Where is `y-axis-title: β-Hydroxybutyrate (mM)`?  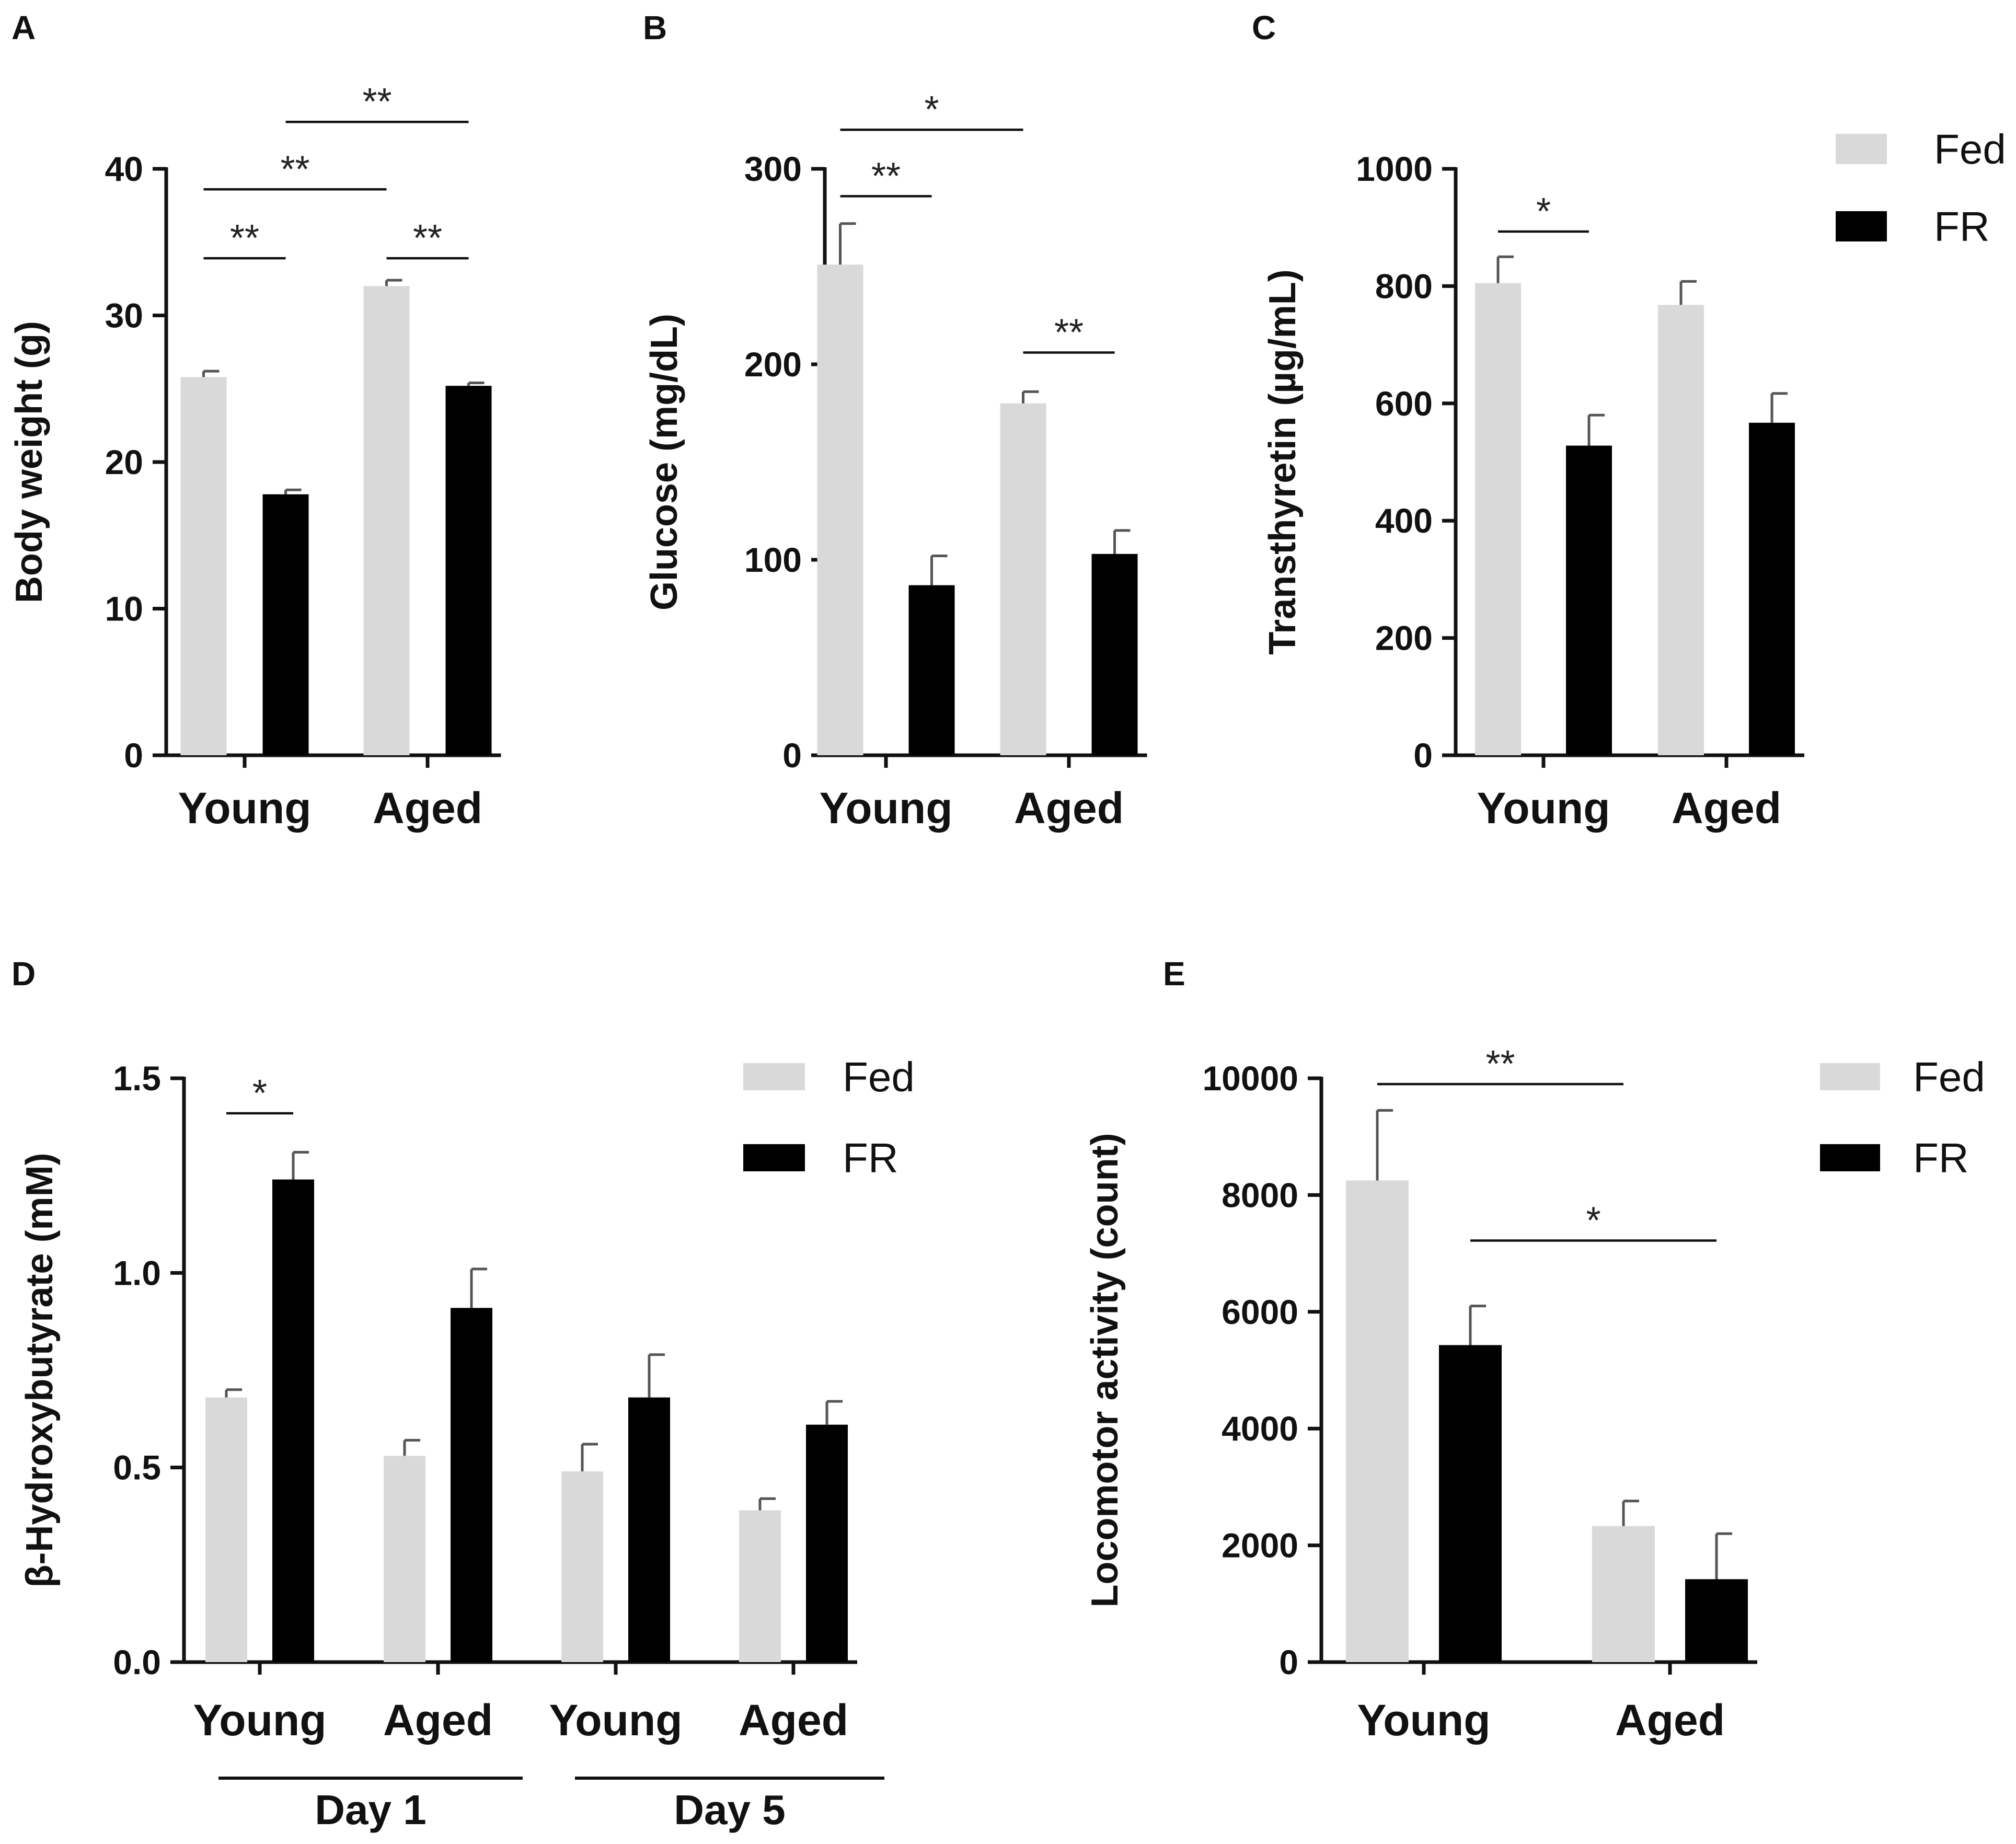
y-axis-title: β-Hydroxybutyrate (mM) is located at coordinates (40, 1369).